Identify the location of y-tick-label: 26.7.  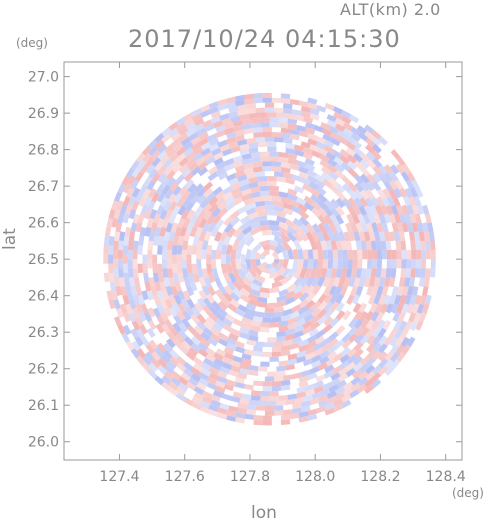
(43, 187).